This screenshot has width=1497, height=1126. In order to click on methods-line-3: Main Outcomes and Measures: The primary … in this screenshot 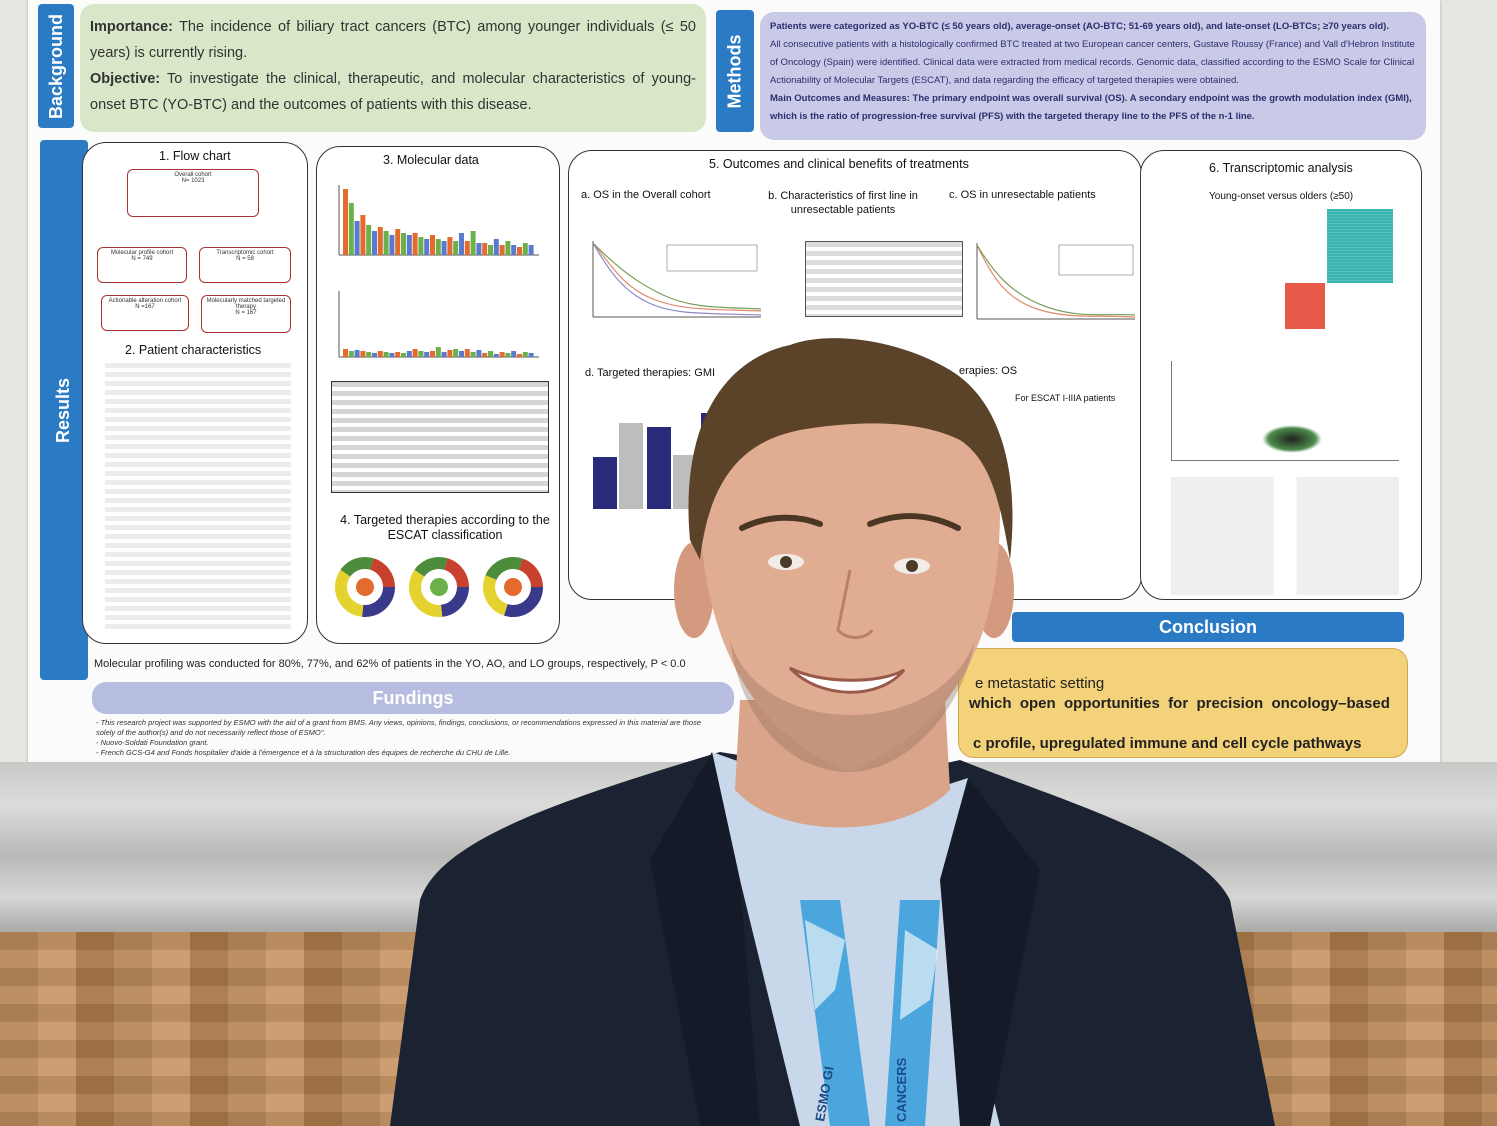, I will do `click(1091, 107)`.